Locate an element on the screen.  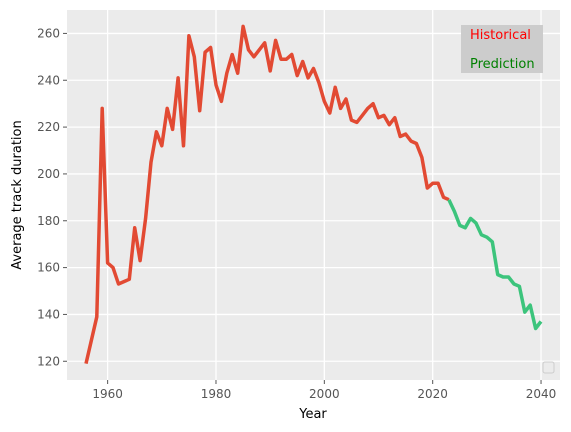
x-tick-label: 2020 is located at coordinates (432, 394).